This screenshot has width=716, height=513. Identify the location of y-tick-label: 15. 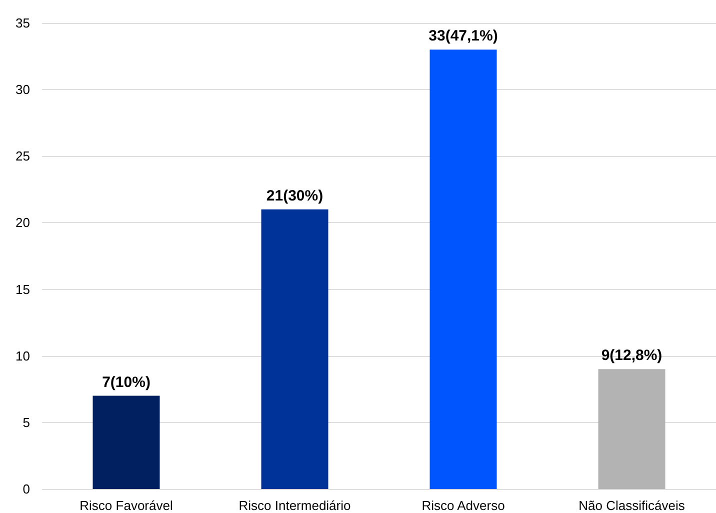
(23, 289).